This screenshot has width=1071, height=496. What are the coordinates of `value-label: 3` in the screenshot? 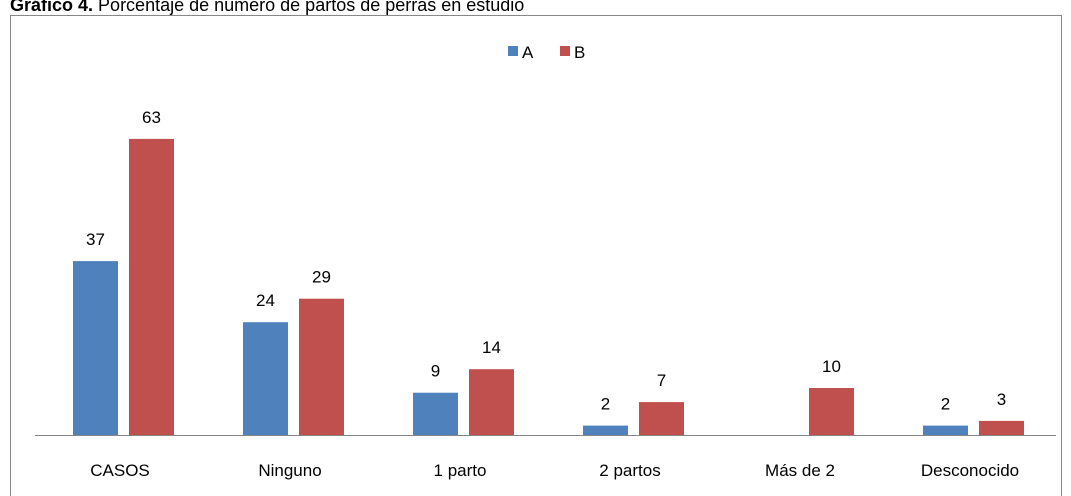 It's located at (1001, 399).